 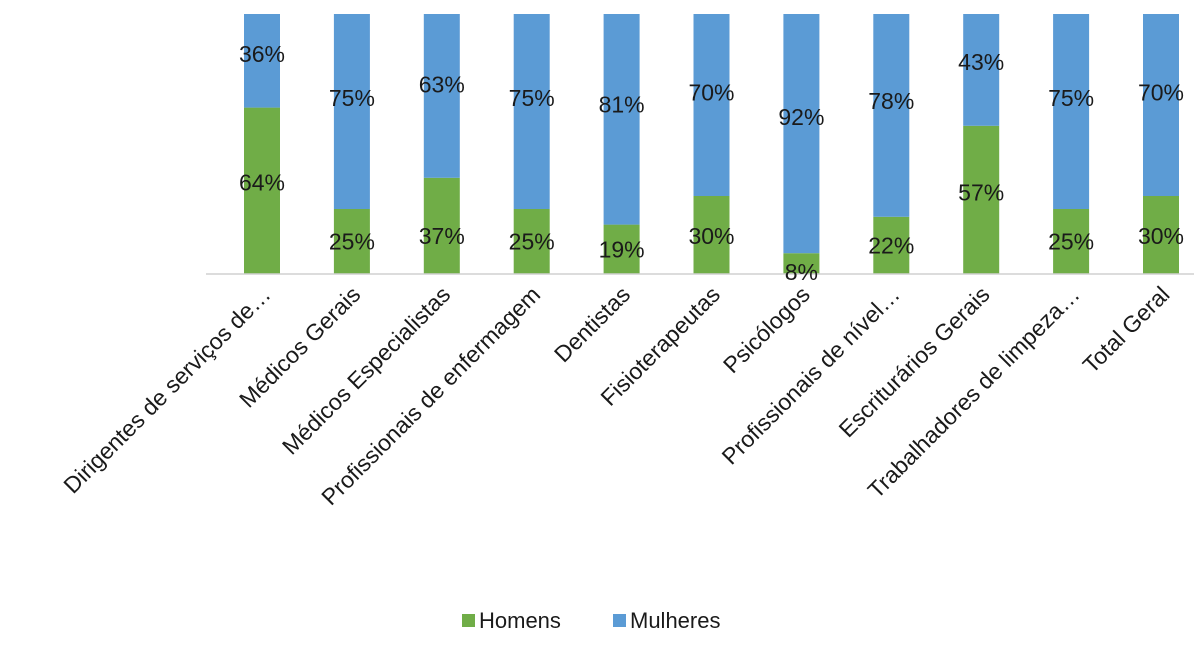 I want to click on data-label-mulheres-4: 81%, so click(x=622, y=105).